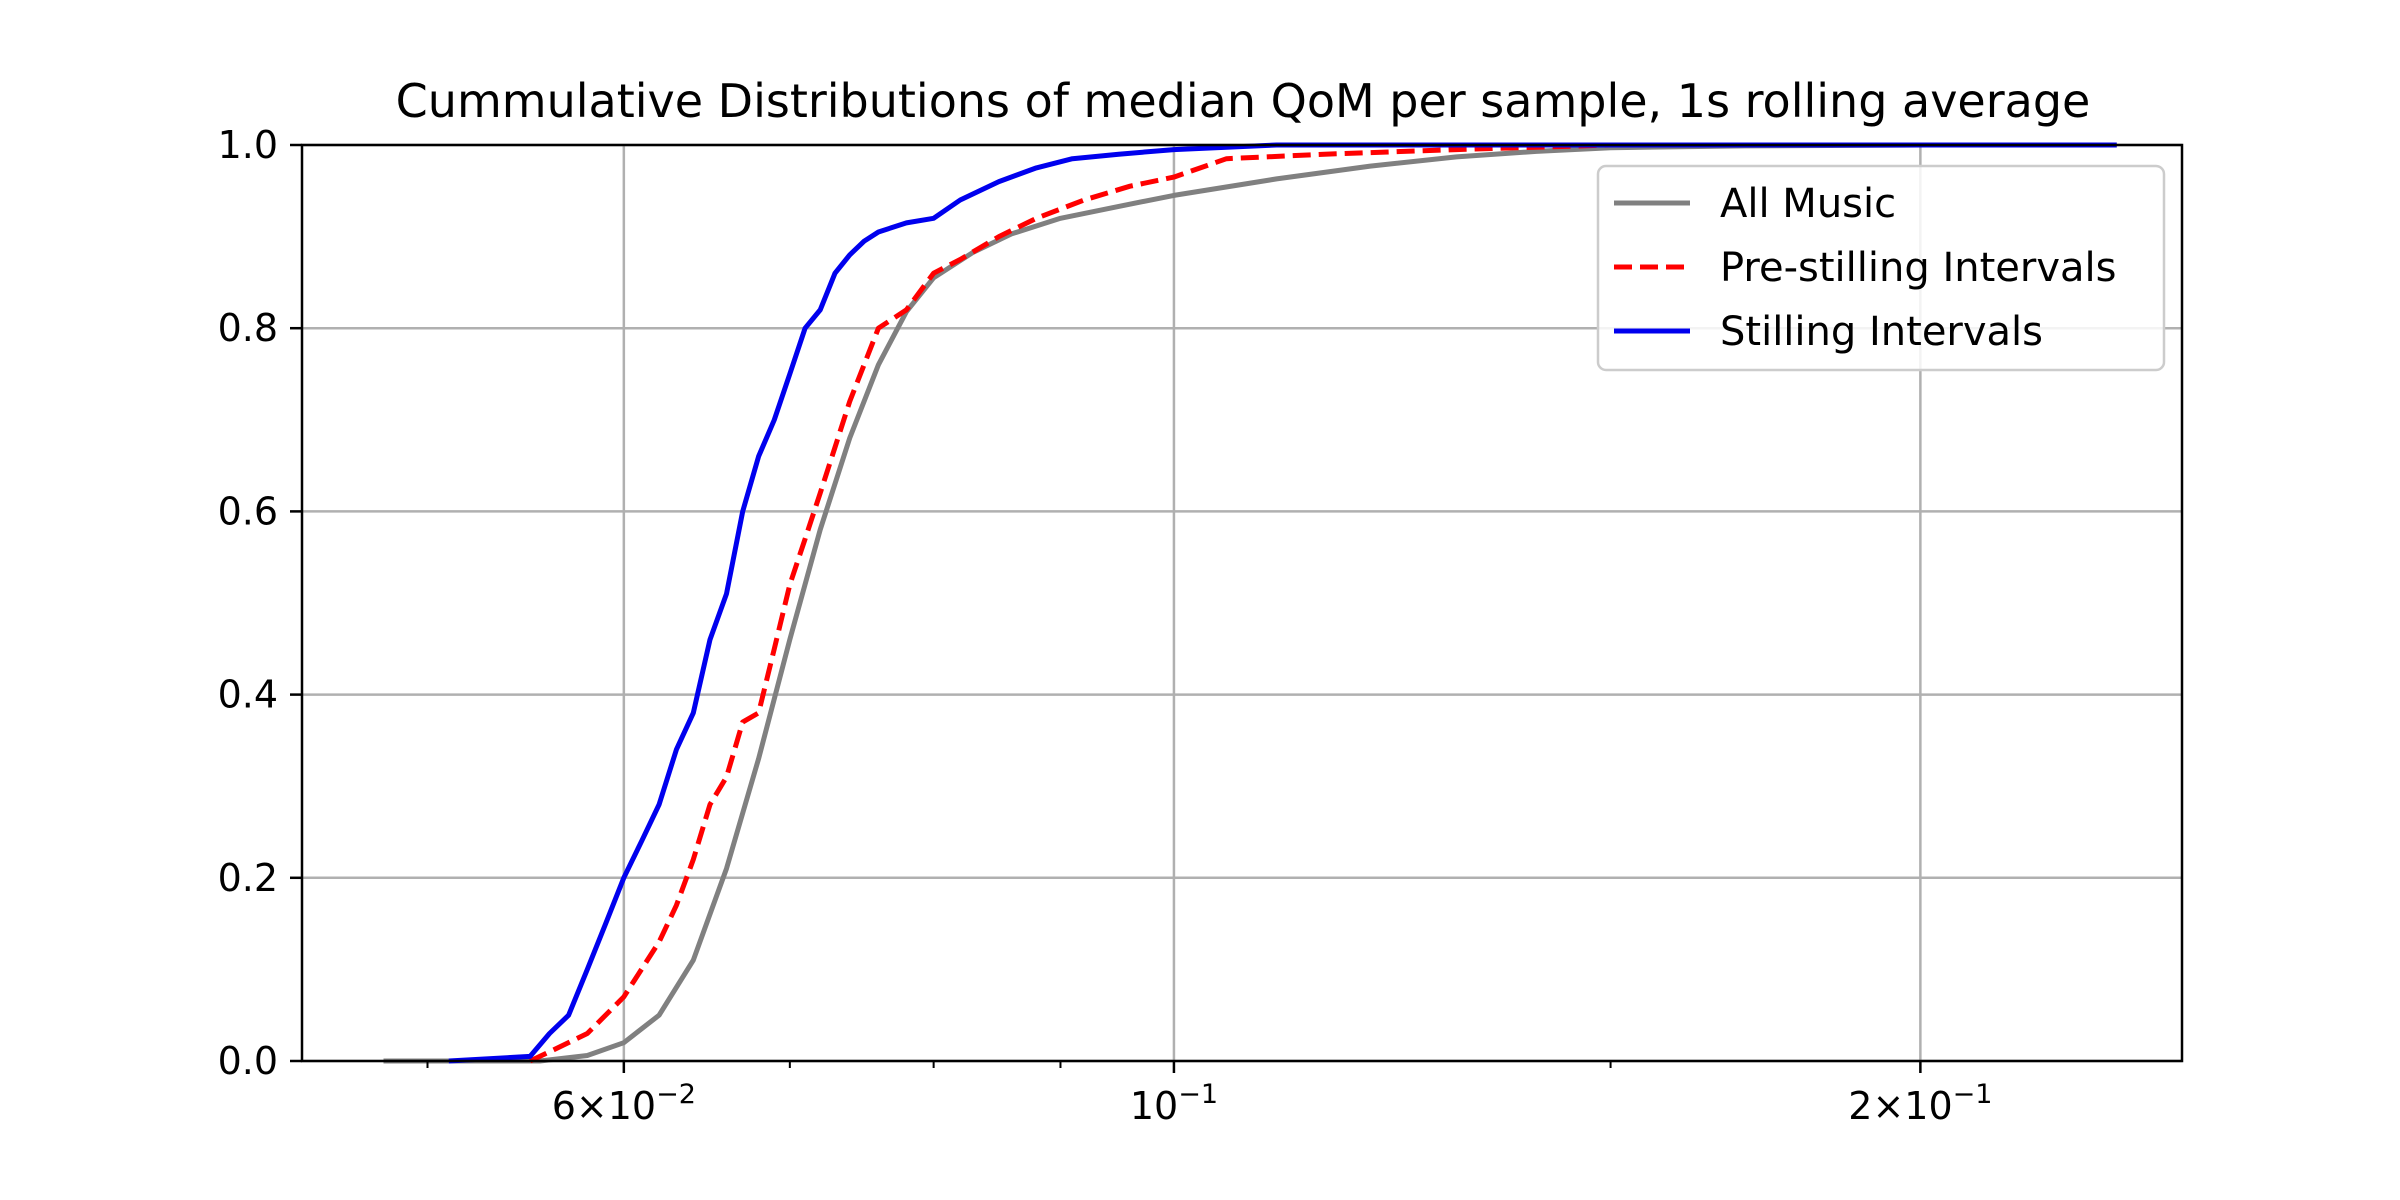 The image size is (2400, 1200). Describe the element at coordinates (248, 145) in the screenshot. I see `y-tick-label: 1.0` at that location.